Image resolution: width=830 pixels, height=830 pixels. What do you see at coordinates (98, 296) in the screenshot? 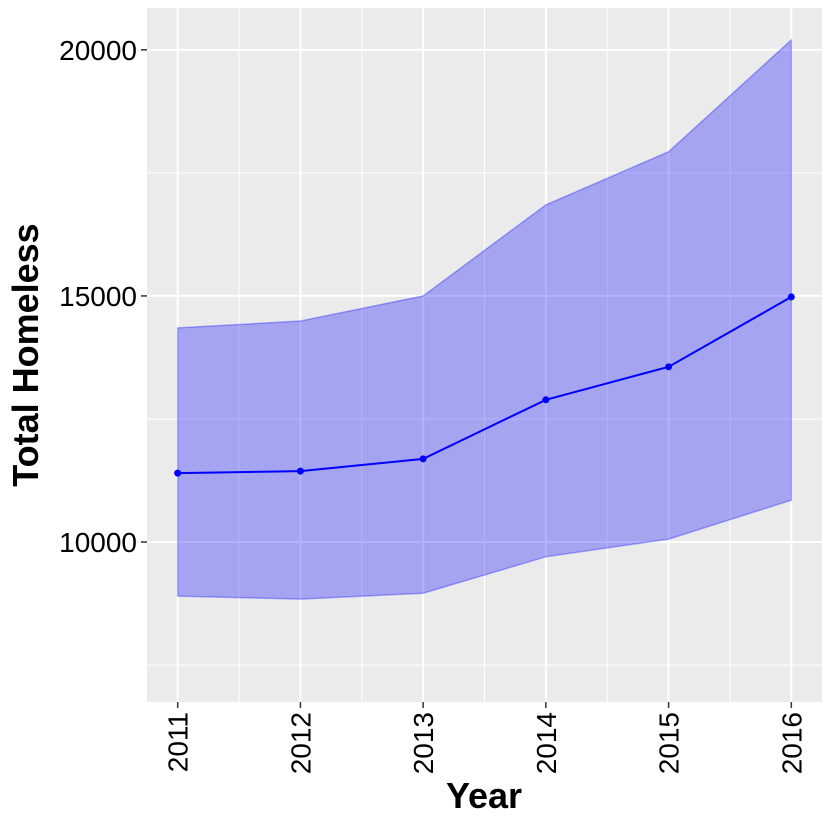
I see `y-tick-label: 15000` at bounding box center [98, 296].